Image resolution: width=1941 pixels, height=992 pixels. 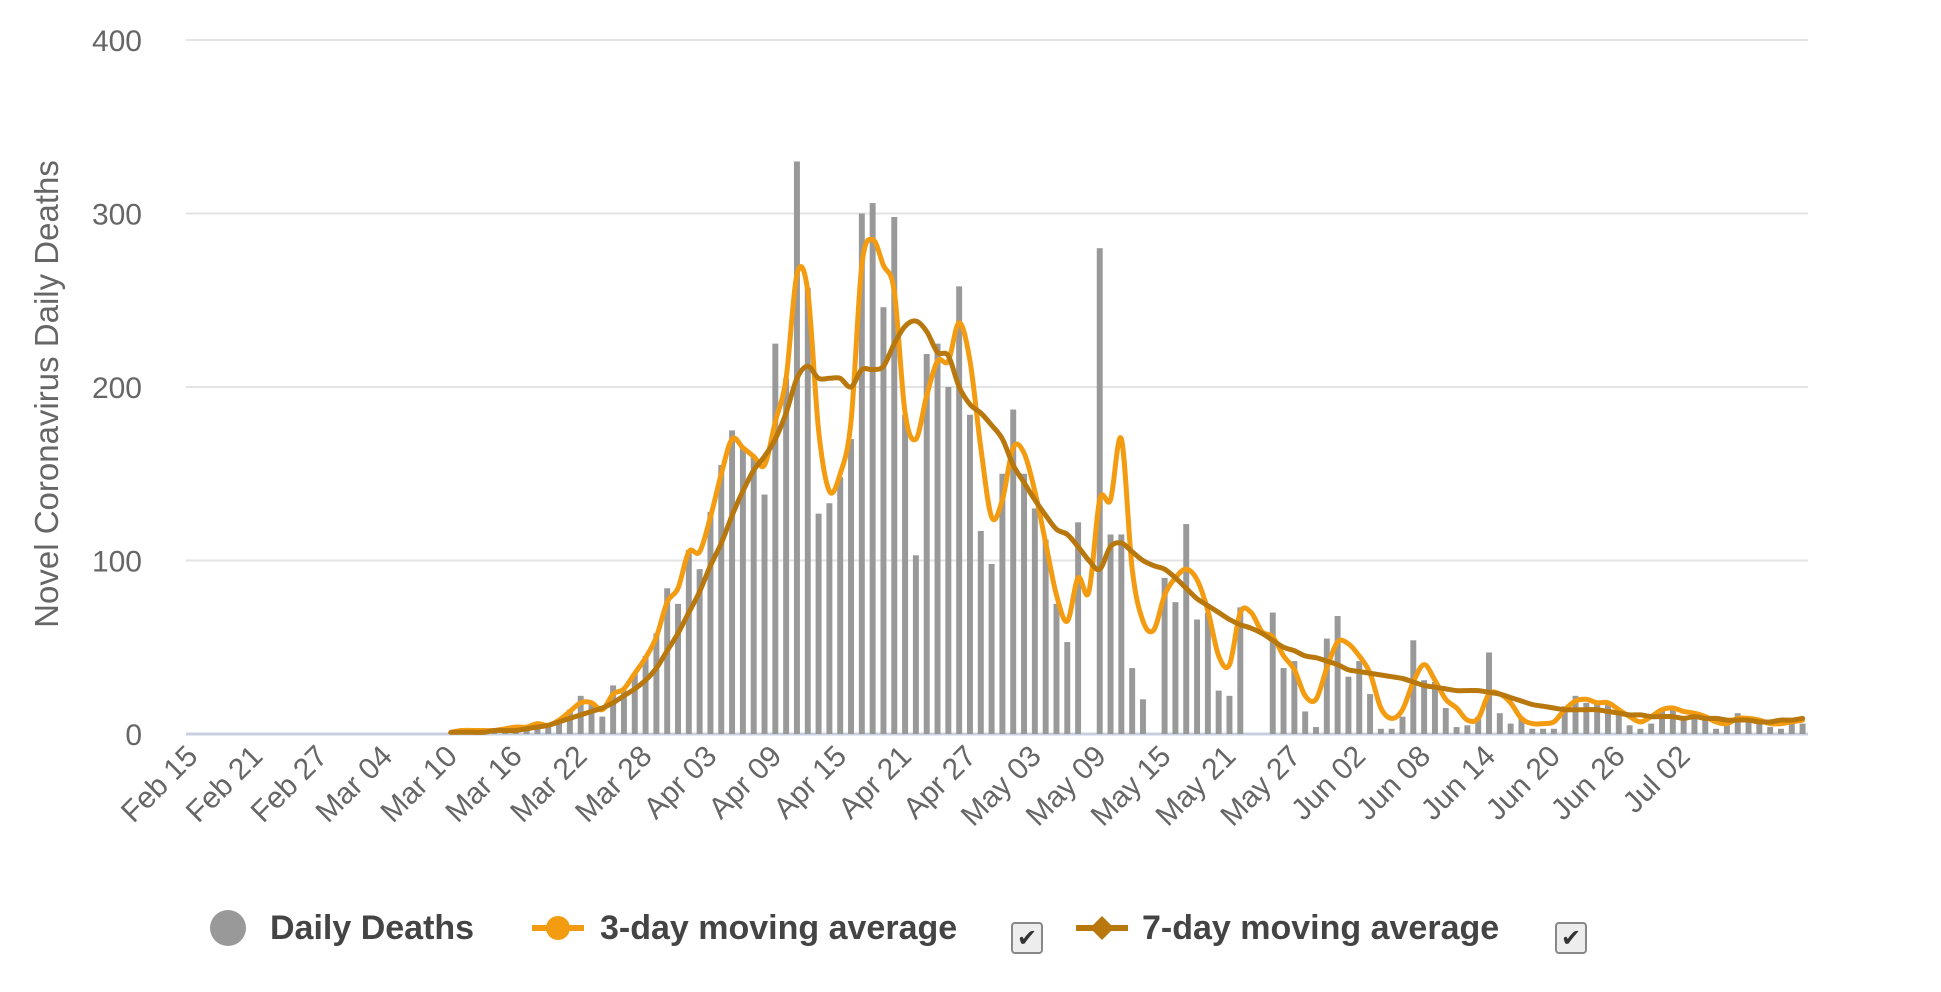 What do you see at coordinates (743, 928) in the screenshot?
I see `legend-3-day-average: 3-day moving average` at bounding box center [743, 928].